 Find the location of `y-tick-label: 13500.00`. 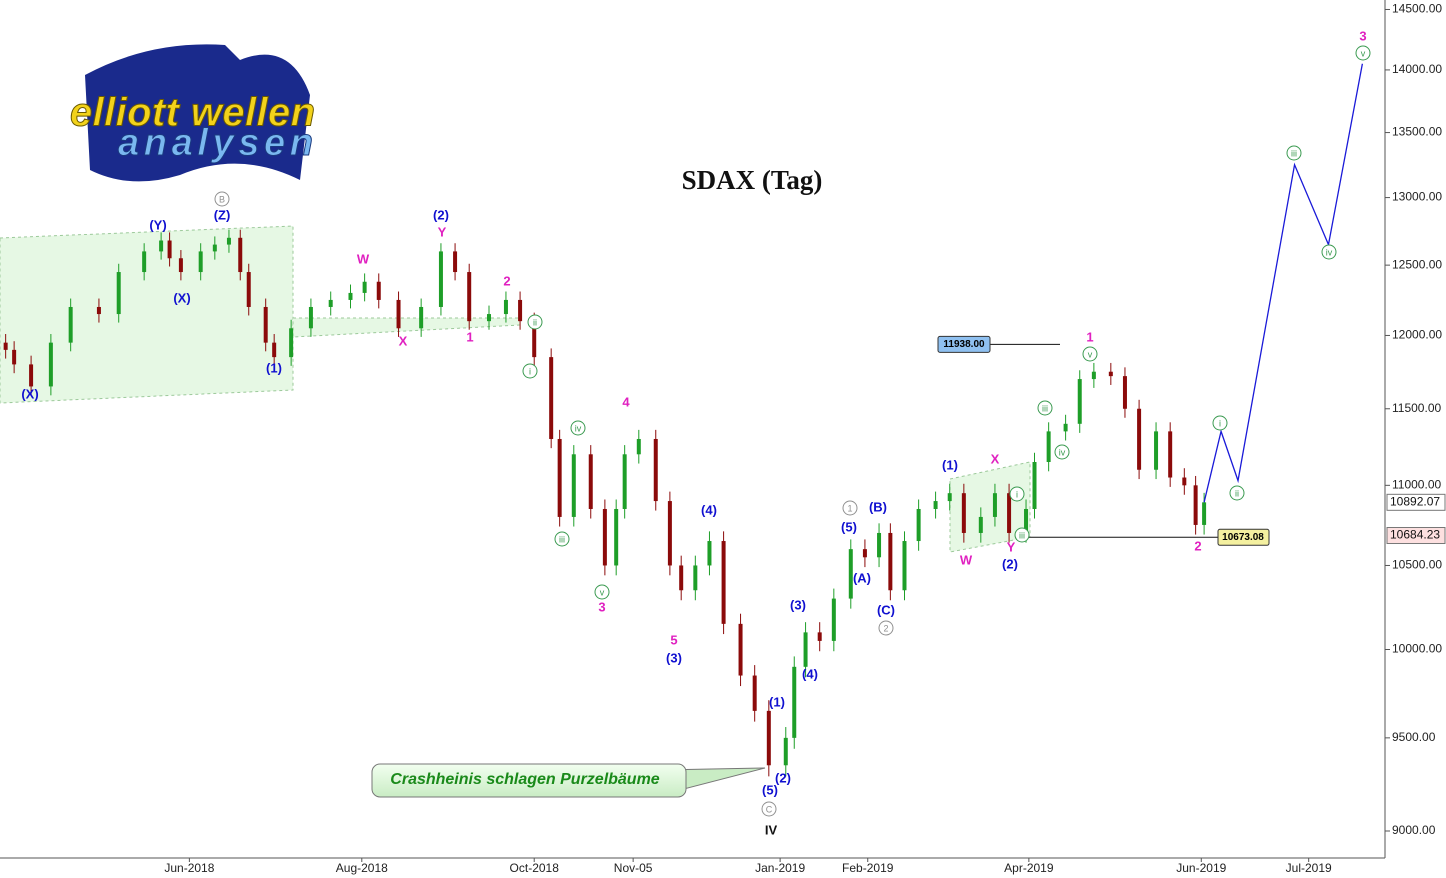

y-tick-label: 13500.00 is located at coordinates (1417, 132).